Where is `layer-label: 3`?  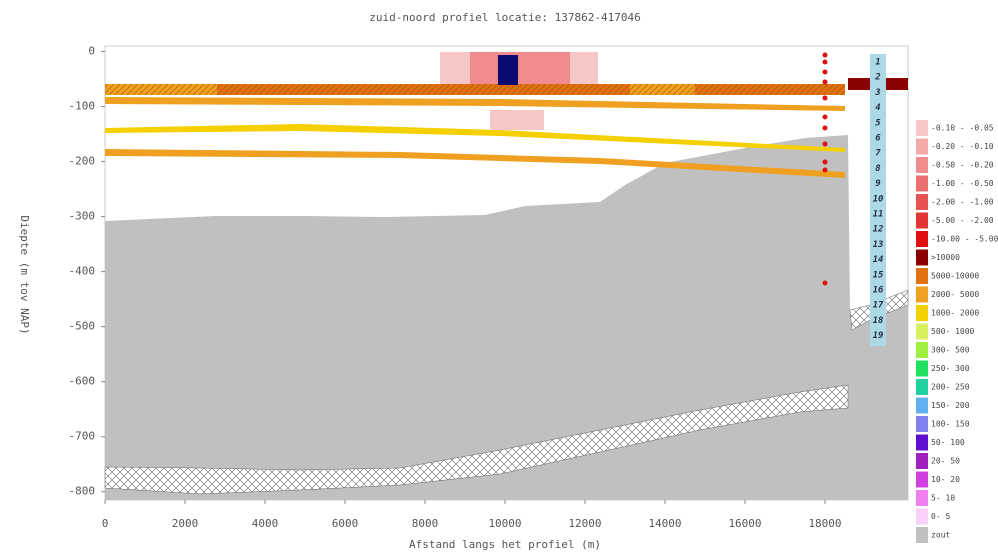
layer-label: 3 is located at coordinates (877, 93).